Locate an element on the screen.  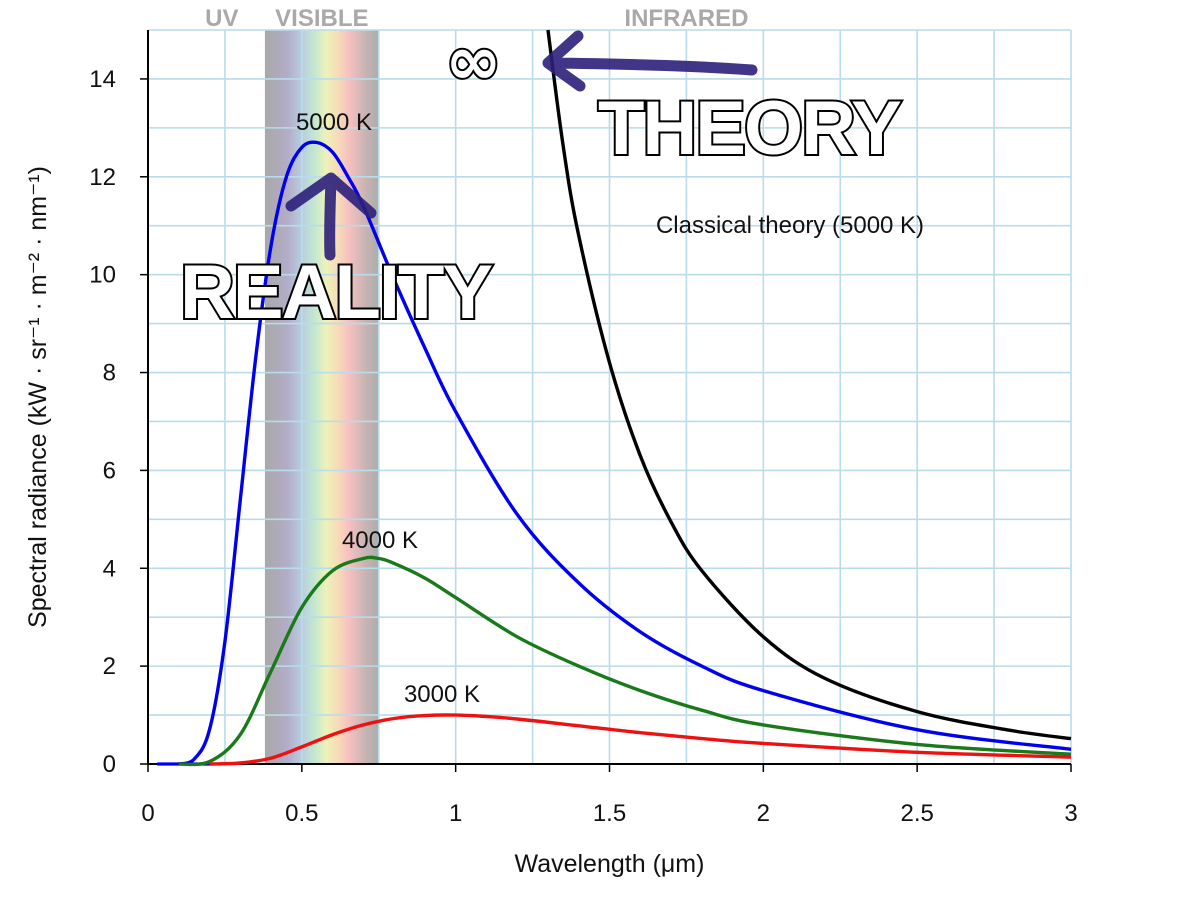
y-tick-label: 12 is located at coordinates (102, 177).